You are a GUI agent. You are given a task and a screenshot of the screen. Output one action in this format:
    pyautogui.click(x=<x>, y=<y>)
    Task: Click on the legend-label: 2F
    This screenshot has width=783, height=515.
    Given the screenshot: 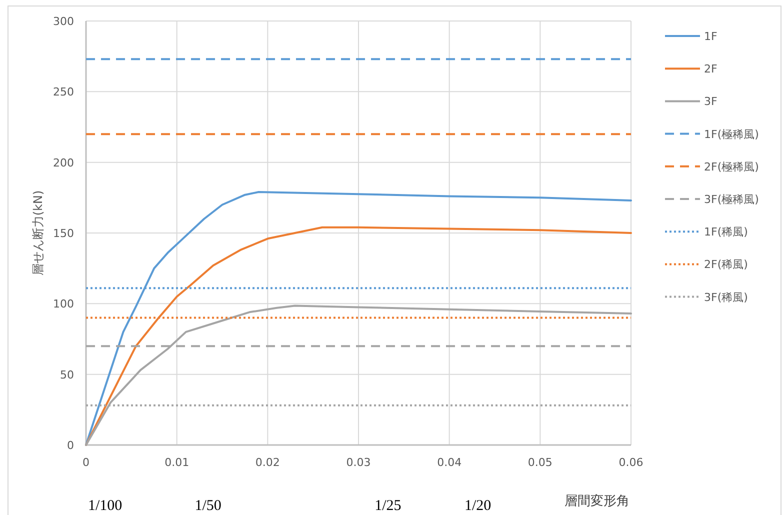 What is the action you would take?
    pyautogui.click(x=711, y=69)
    